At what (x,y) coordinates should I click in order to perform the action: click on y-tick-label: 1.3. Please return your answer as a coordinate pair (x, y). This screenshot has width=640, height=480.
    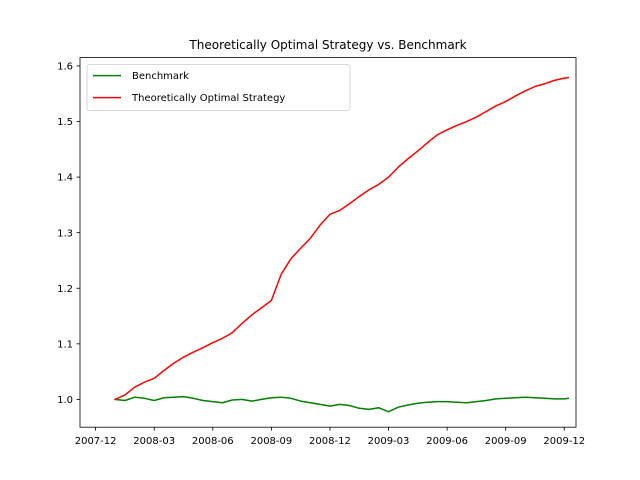
    Looking at the image, I should click on (65, 233).